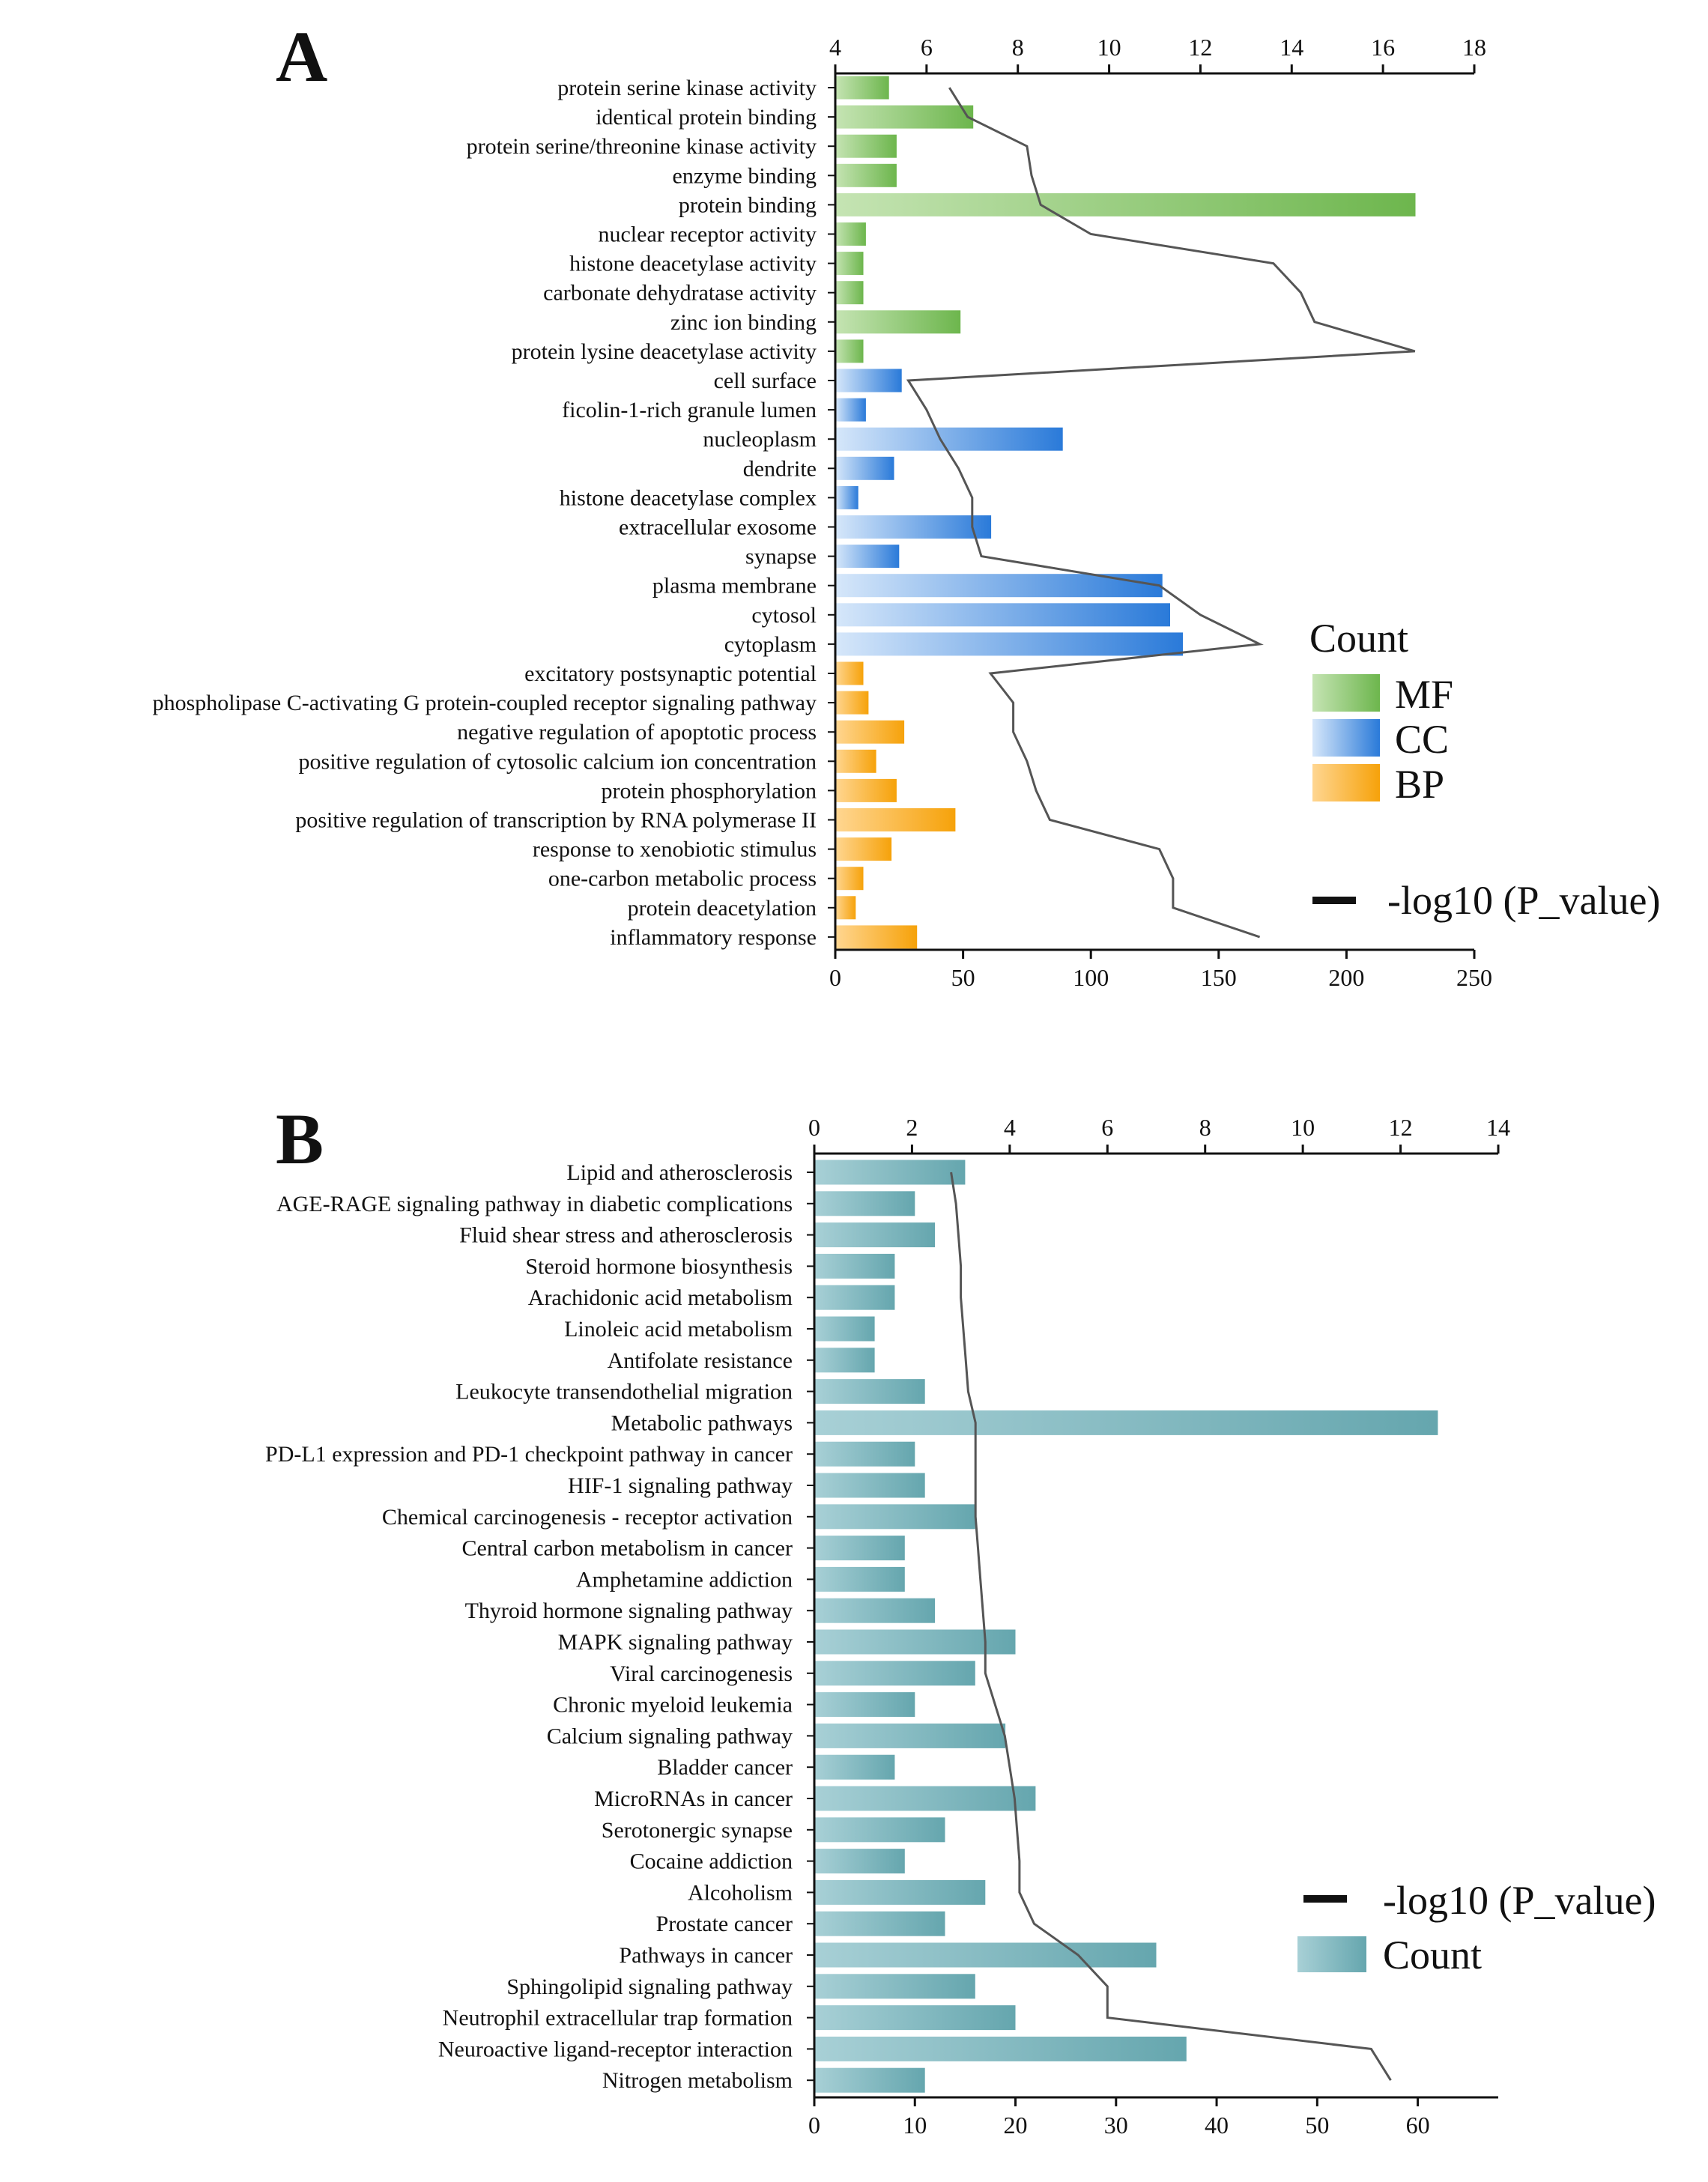 The image size is (1708, 2182). Describe the element at coordinates (1484, 769) in the screenshot. I see `chart-a-legend: Count MF CC BP -log10 (P_value)` at that location.